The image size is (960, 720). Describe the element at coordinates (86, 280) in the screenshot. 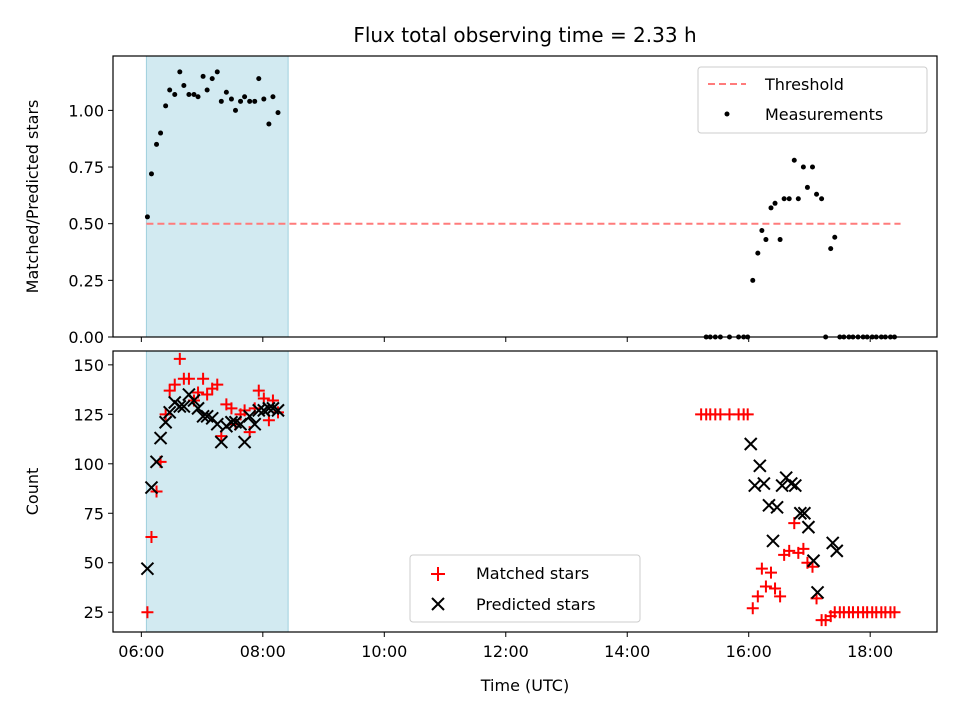

I see `top-y-tick-label: 0.25` at that location.